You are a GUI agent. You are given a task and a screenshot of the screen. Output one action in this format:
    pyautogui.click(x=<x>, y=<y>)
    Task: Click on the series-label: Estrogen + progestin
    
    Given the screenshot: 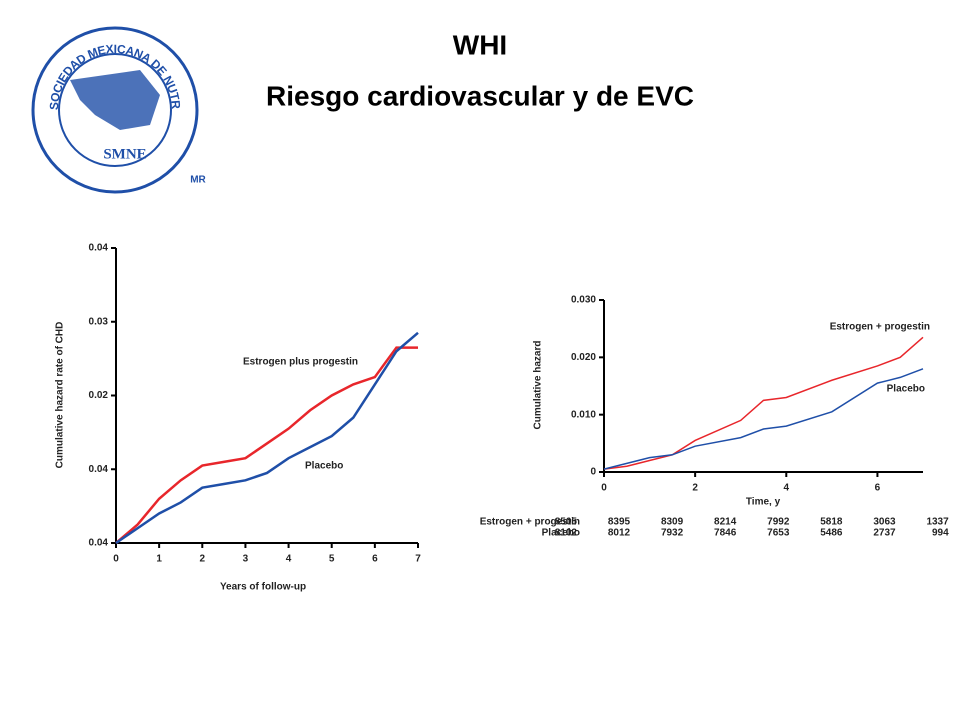 What is the action you would take?
    pyautogui.click(x=880, y=327)
    